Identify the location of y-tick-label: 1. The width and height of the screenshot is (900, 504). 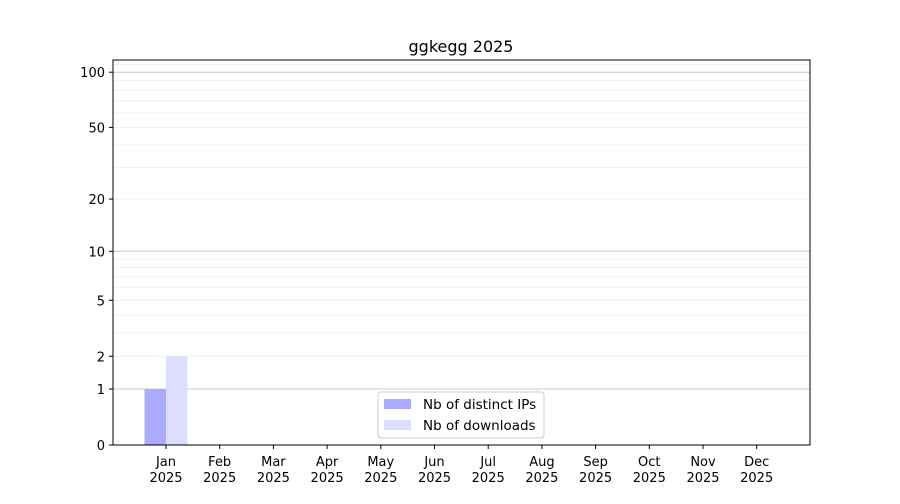
(101, 390).